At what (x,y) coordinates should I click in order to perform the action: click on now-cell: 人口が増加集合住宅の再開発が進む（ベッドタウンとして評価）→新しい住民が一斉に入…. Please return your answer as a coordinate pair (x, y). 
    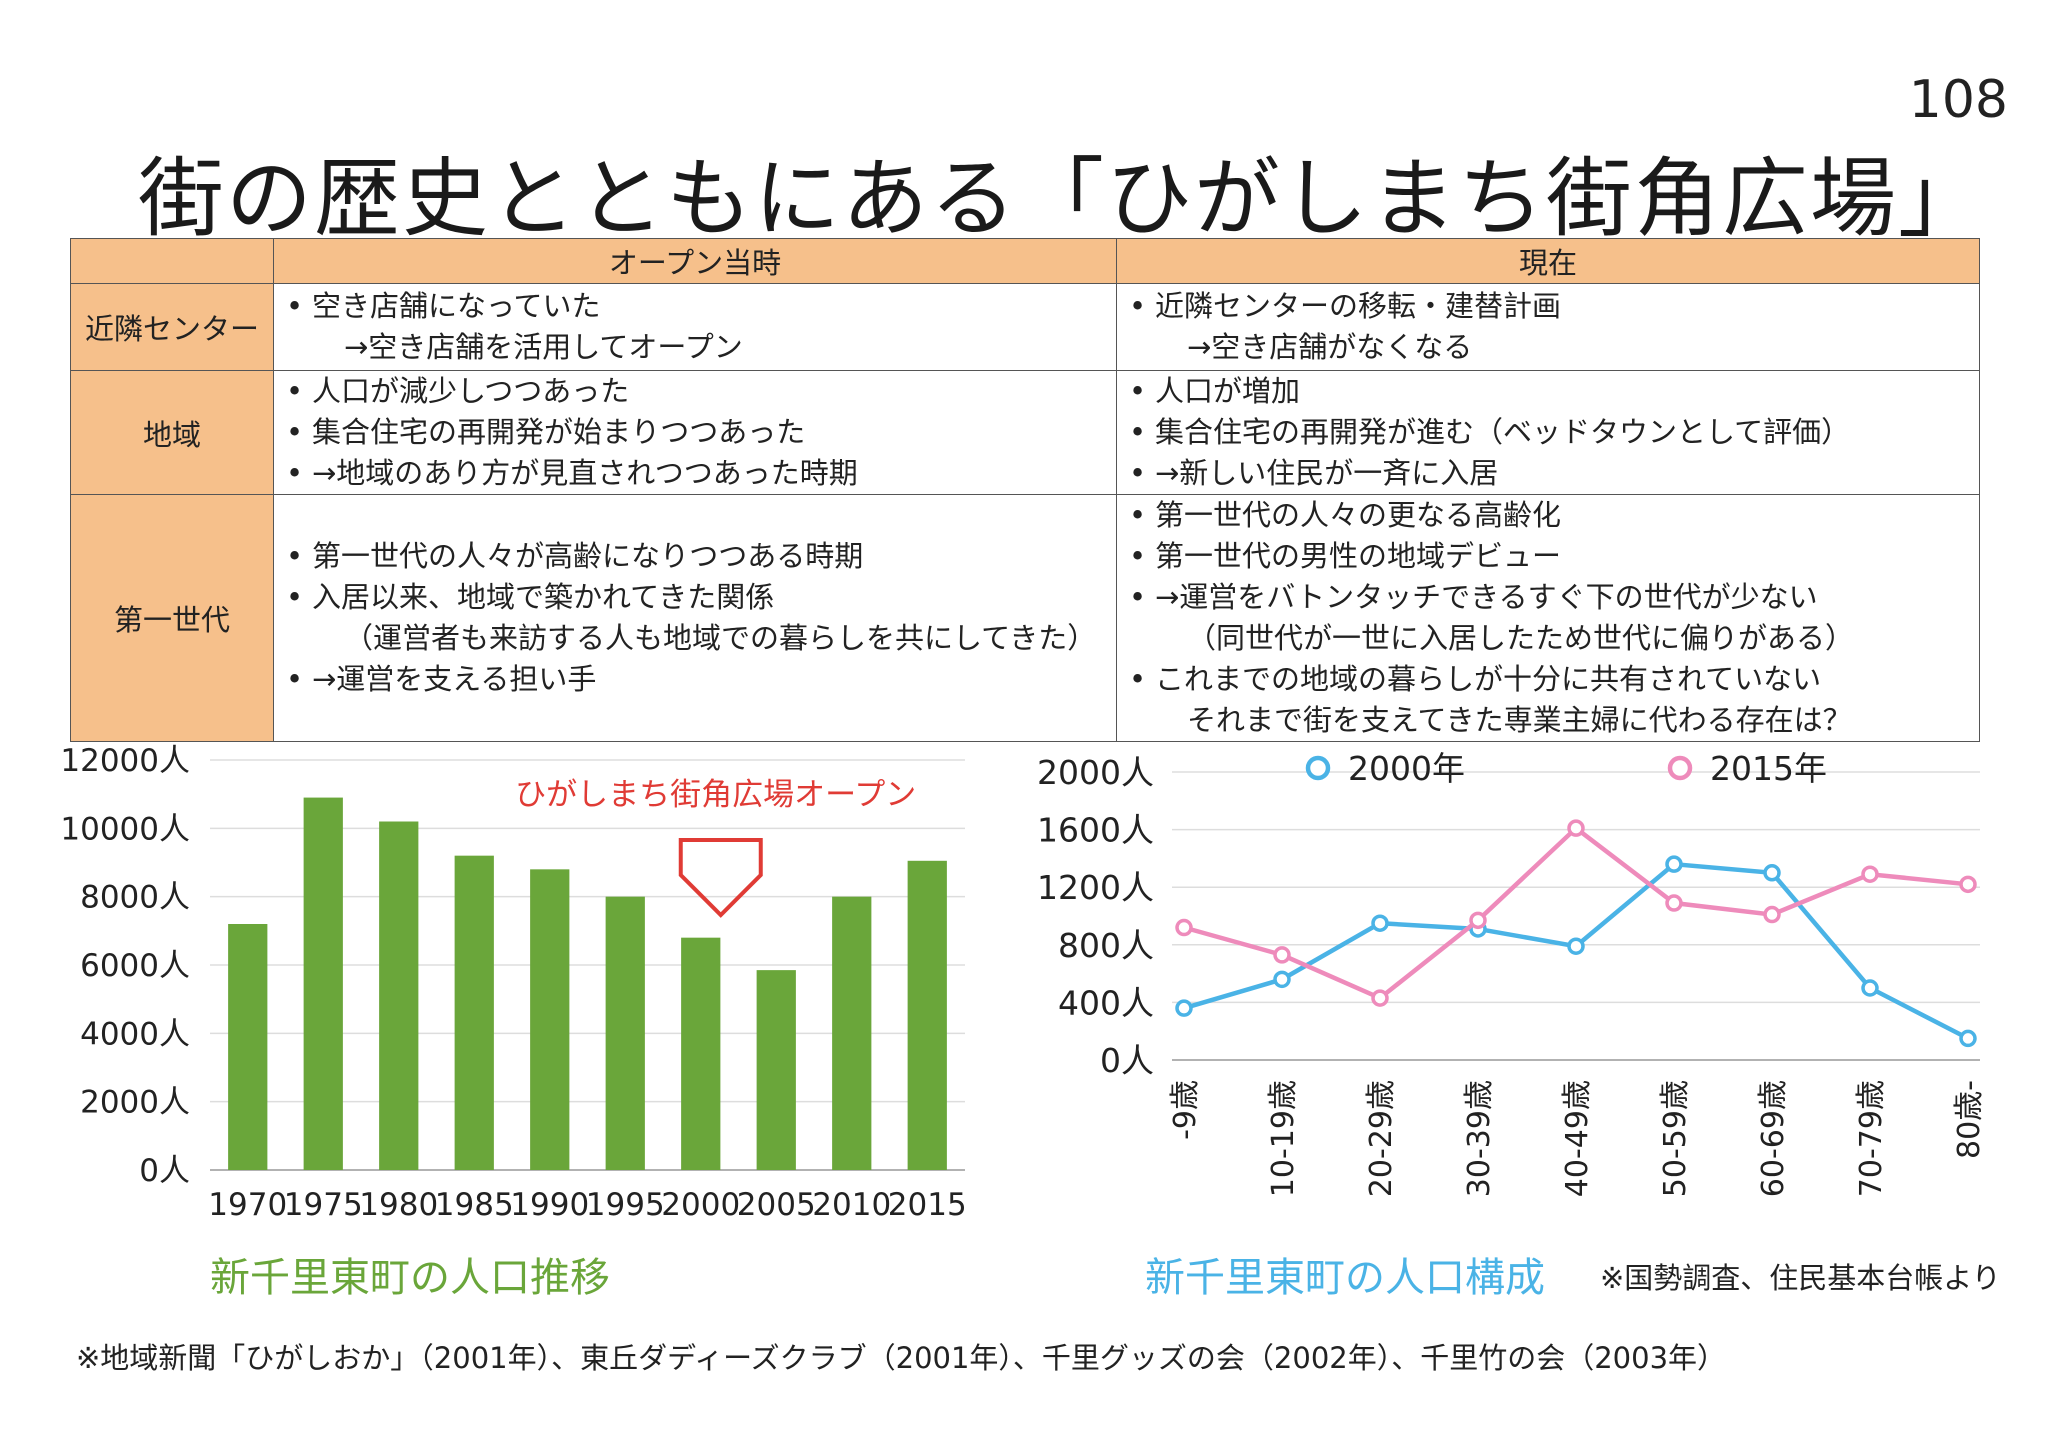
    Looking at the image, I should click on (1548, 432).